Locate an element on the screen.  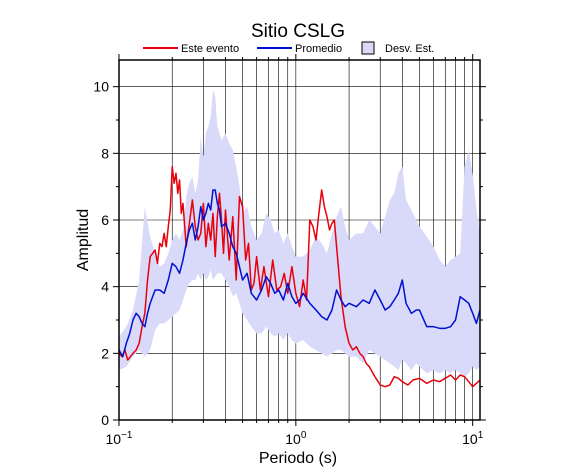
legend-swatch-std is located at coordinates (368, 48).